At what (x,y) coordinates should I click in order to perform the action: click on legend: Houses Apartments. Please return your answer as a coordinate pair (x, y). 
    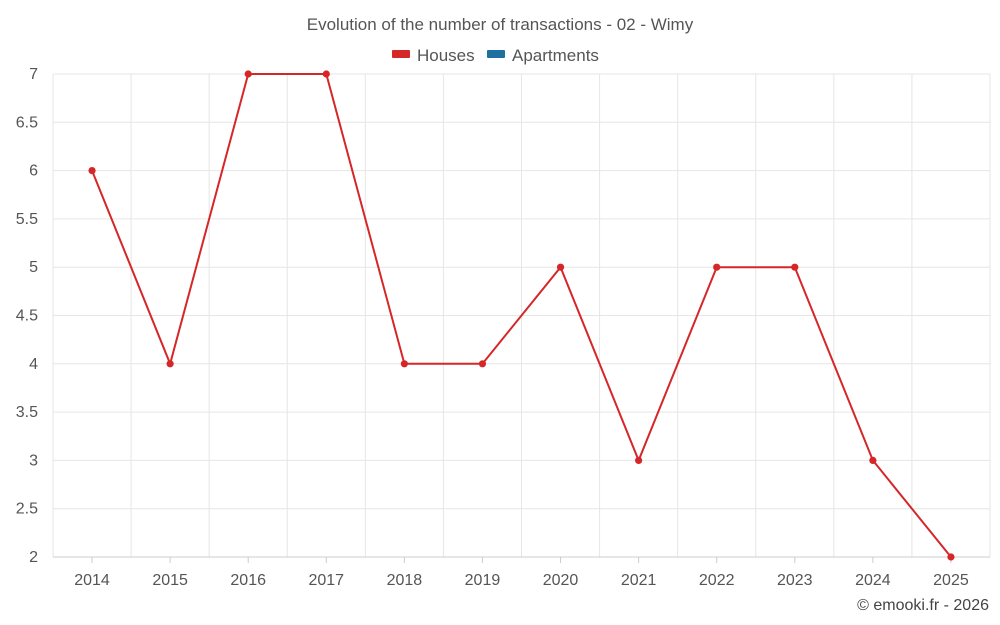
    Looking at the image, I should click on (495, 55).